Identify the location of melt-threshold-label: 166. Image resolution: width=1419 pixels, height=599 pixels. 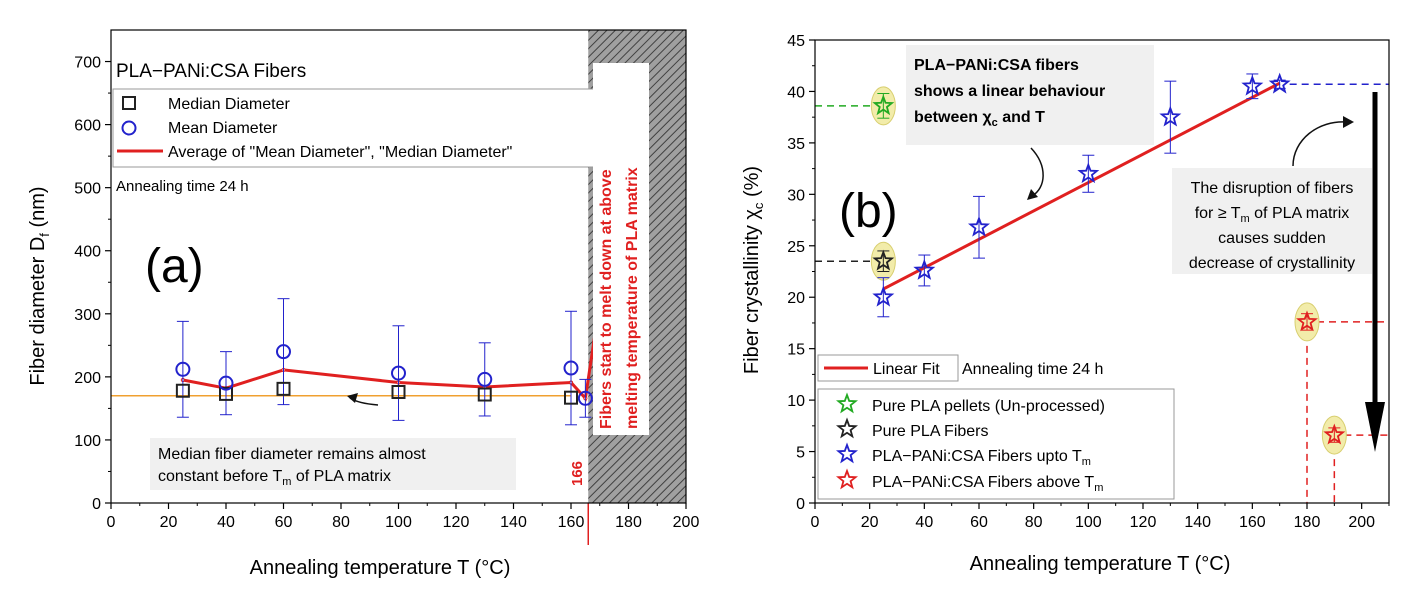
(577, 473).